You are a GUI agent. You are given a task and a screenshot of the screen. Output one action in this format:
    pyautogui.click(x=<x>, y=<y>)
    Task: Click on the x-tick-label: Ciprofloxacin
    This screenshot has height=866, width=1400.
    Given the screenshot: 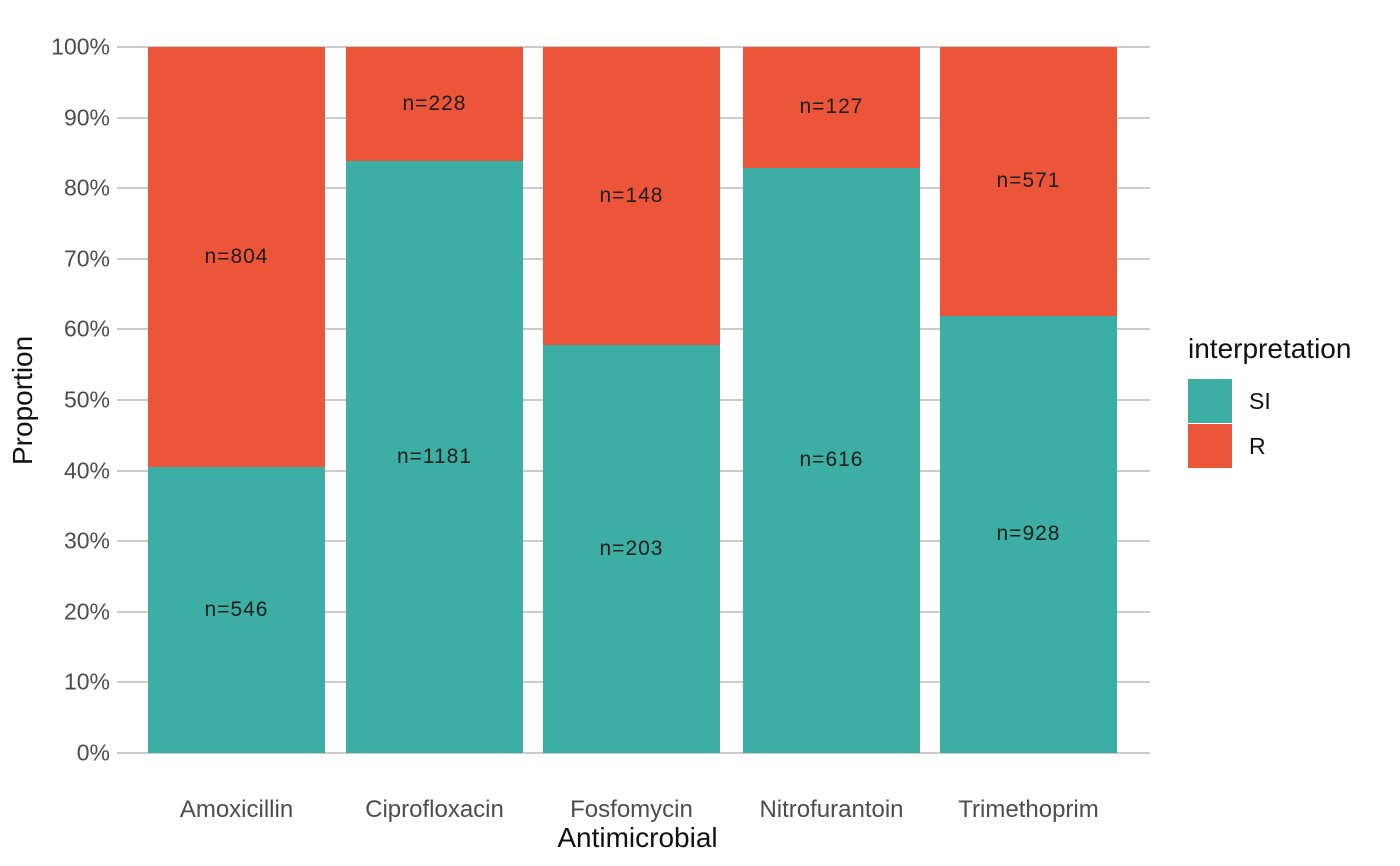 What is the action you would take?
    pyautogui.click(x=434, y=809)
    